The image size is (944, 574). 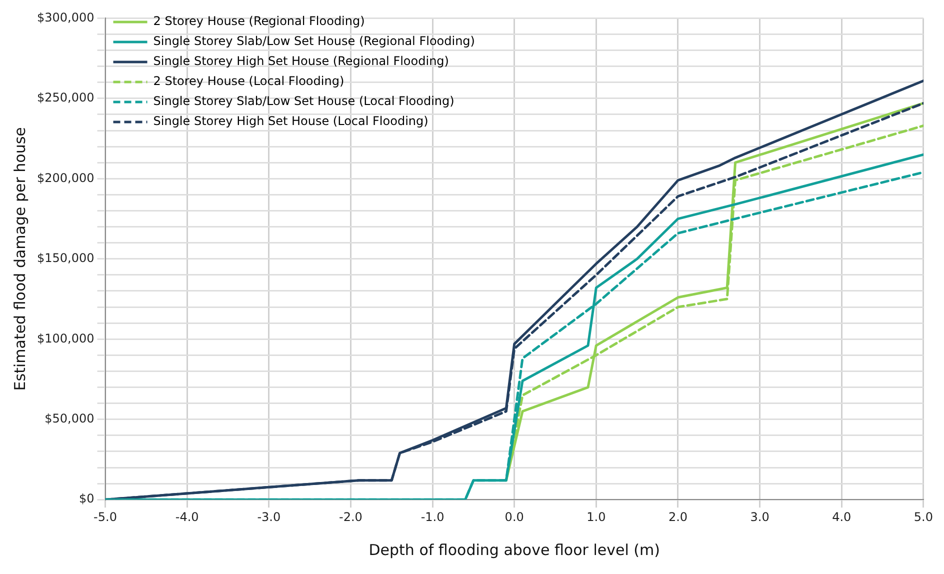 I want to click on legend-label: 2 Storey House (Local Flooding), so click(x=248, y=81).